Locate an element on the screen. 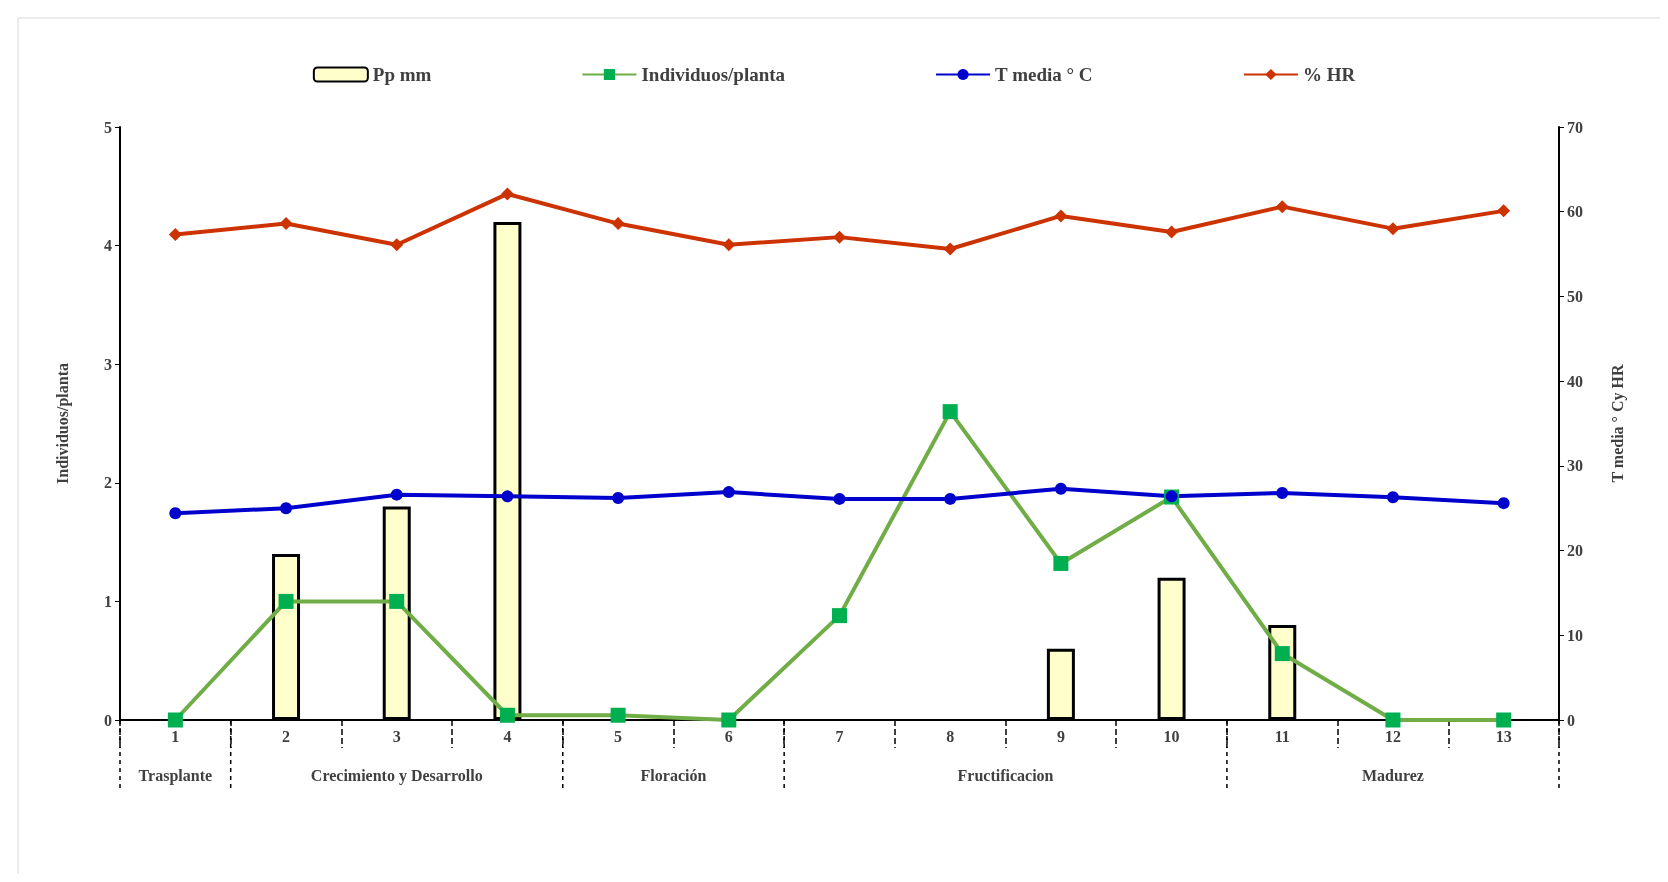 This screenshot has width=1668, height=882. y2-tick-label: 30 is located at coordinates (1575, 466).